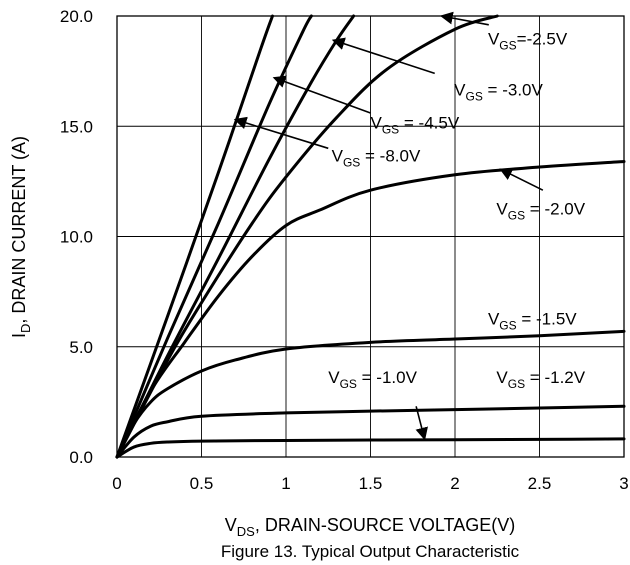 Image resolution: width=630 pixels, height=565 pixels. Describe the element at coordinates (285, 483) in the screenshot. I see `x-tick-label: 1` at that location.